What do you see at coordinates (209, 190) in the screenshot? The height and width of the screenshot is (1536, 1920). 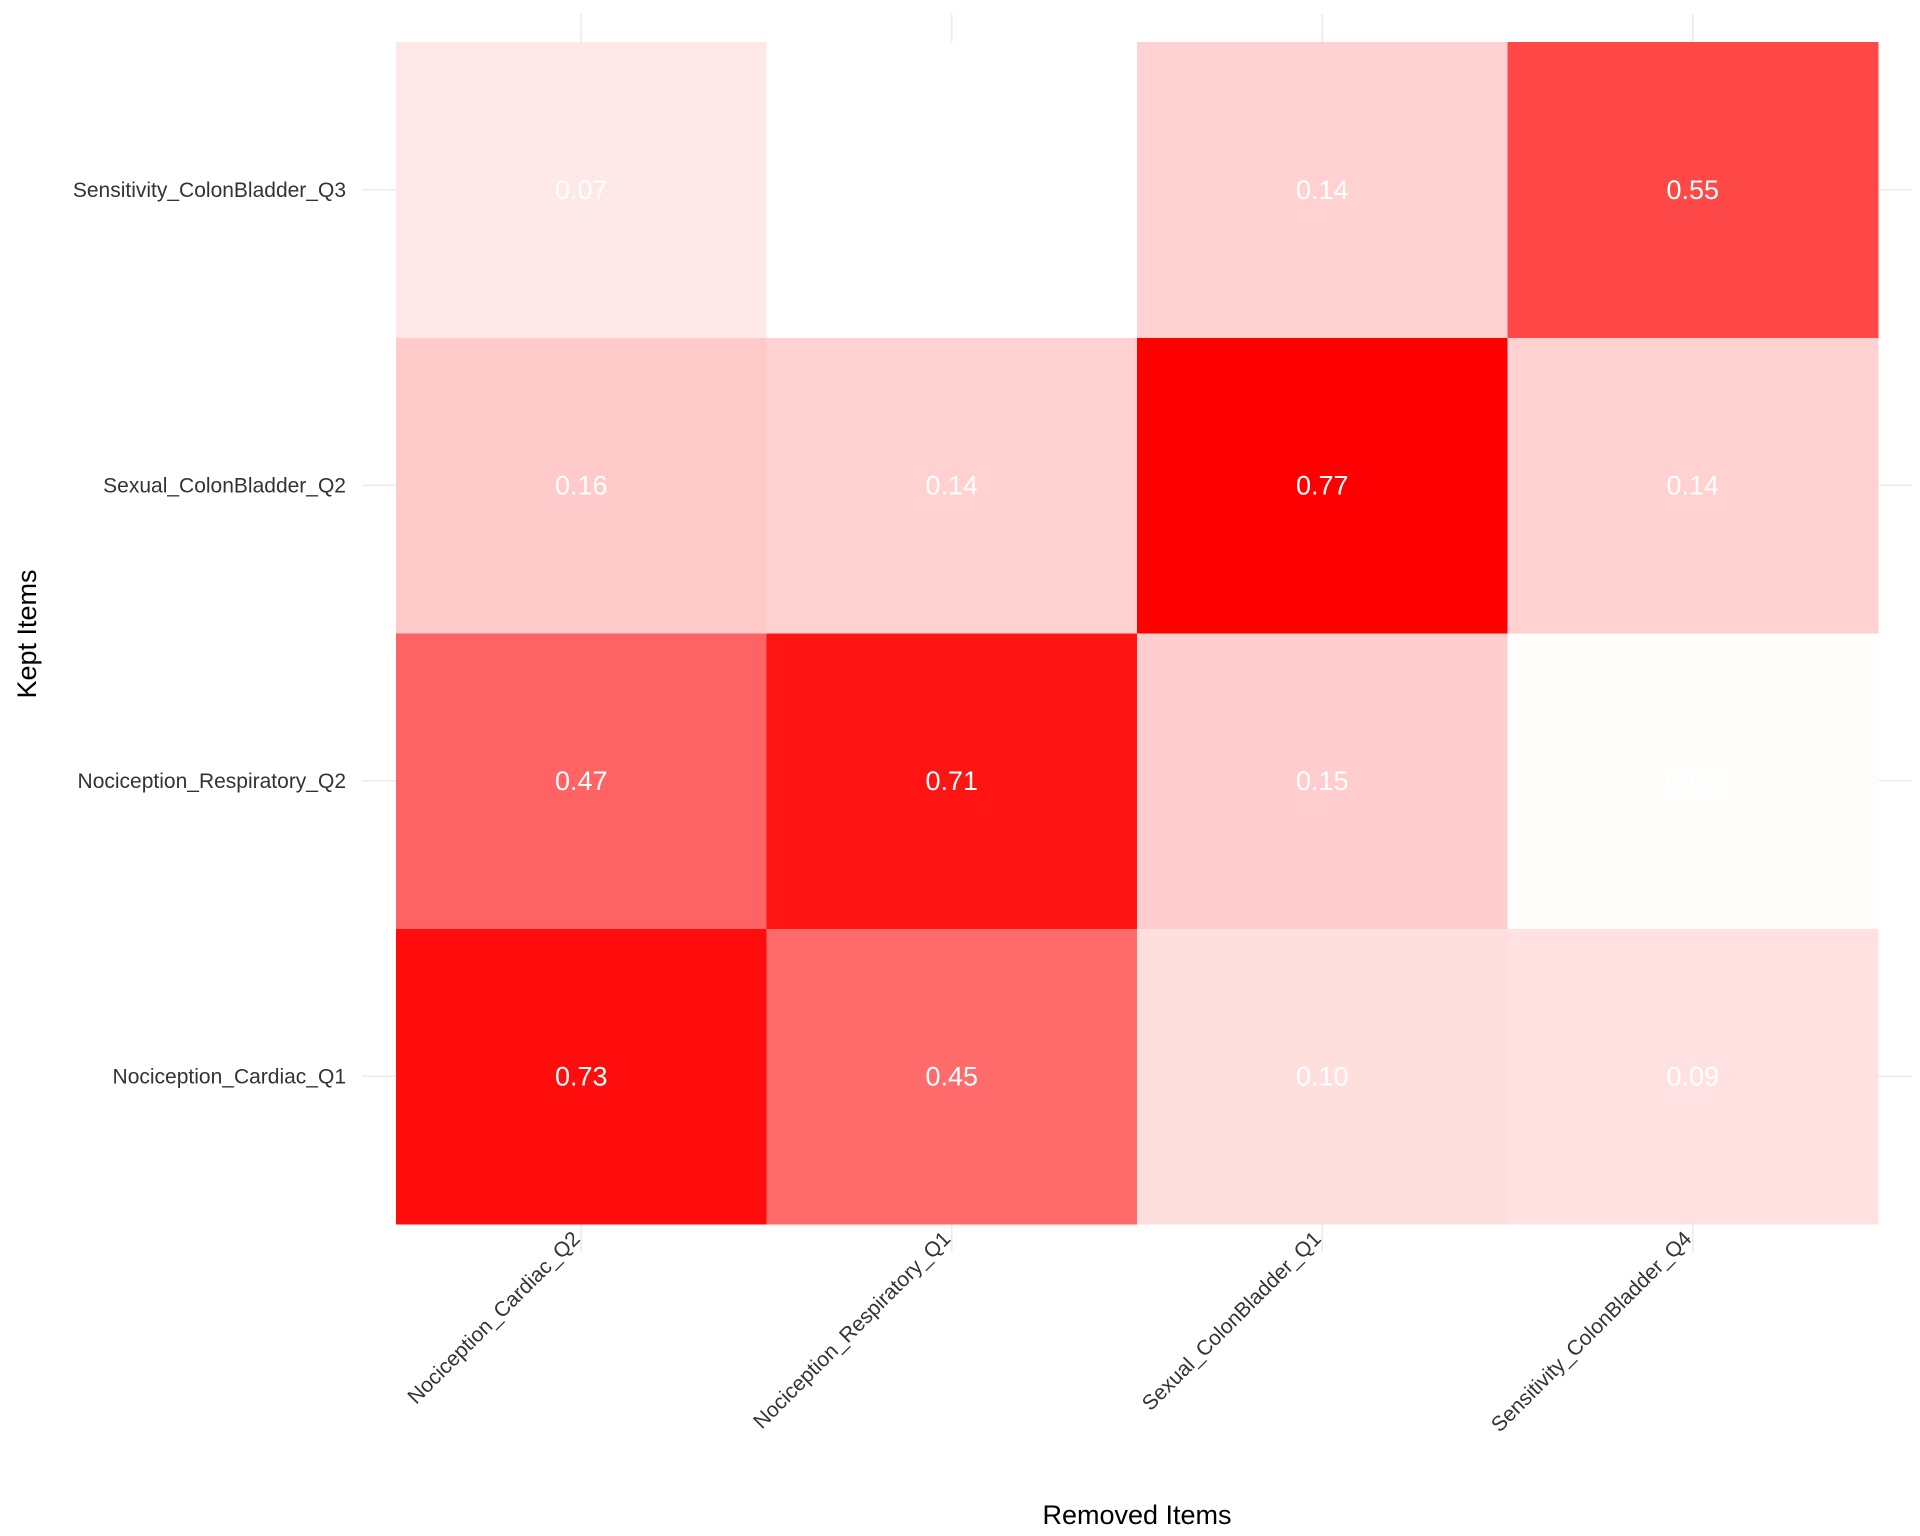 I see `y-tick-label: Sensitivity_ColonBladder_Q3` at bounding box center [209, 190].